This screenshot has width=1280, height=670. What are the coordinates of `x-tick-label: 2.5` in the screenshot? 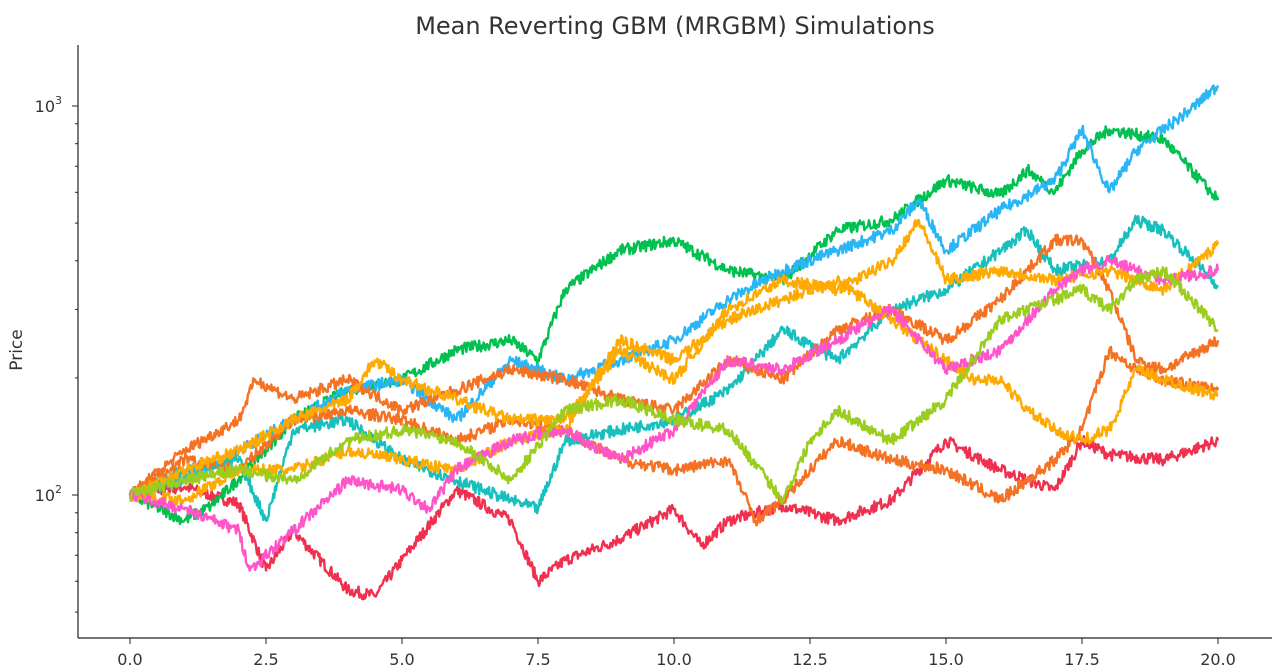 It's located at (265, 659).